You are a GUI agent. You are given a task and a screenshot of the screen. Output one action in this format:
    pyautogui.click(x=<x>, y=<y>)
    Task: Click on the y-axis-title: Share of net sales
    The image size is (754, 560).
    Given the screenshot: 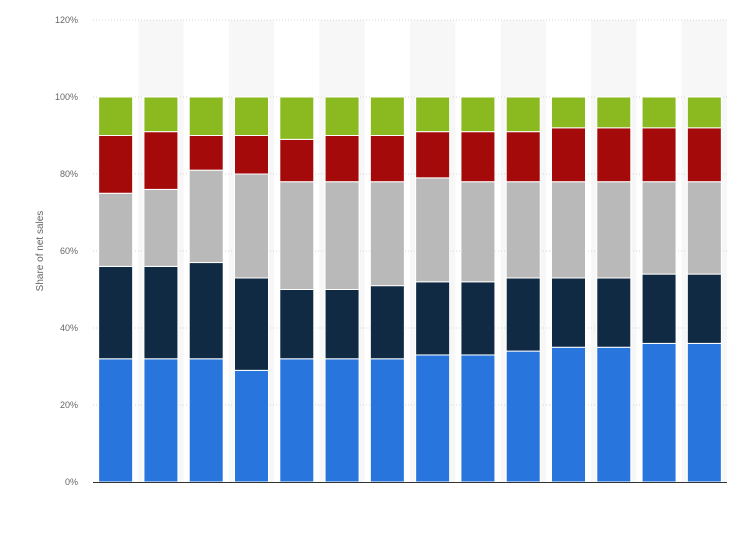 What is the action you would take?
    pyautogui.click(x=40, y=251)
    